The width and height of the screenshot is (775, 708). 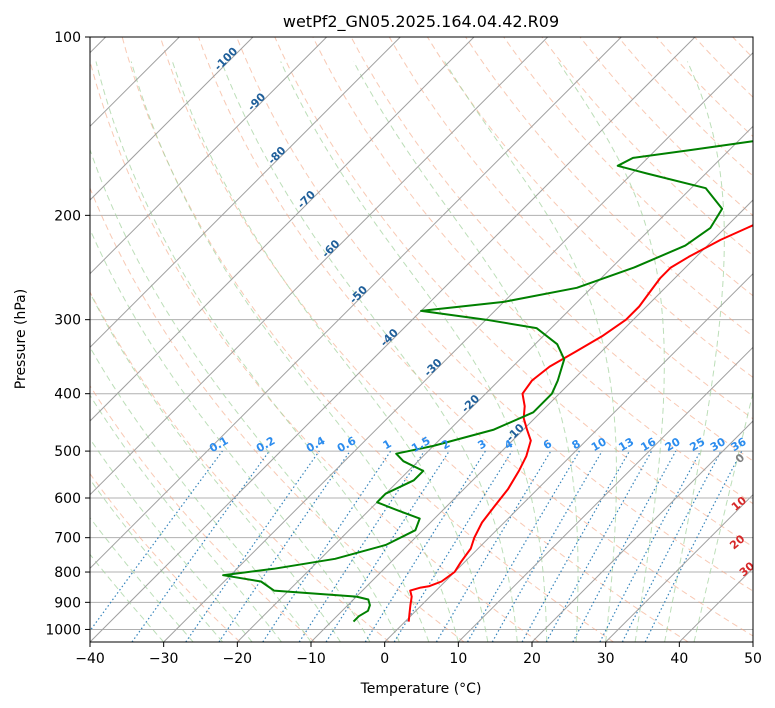 What do you see at coordinates (753, 659) in the screenshot?
I see `x-tick-label: 50` at bounding box center [753, 659].